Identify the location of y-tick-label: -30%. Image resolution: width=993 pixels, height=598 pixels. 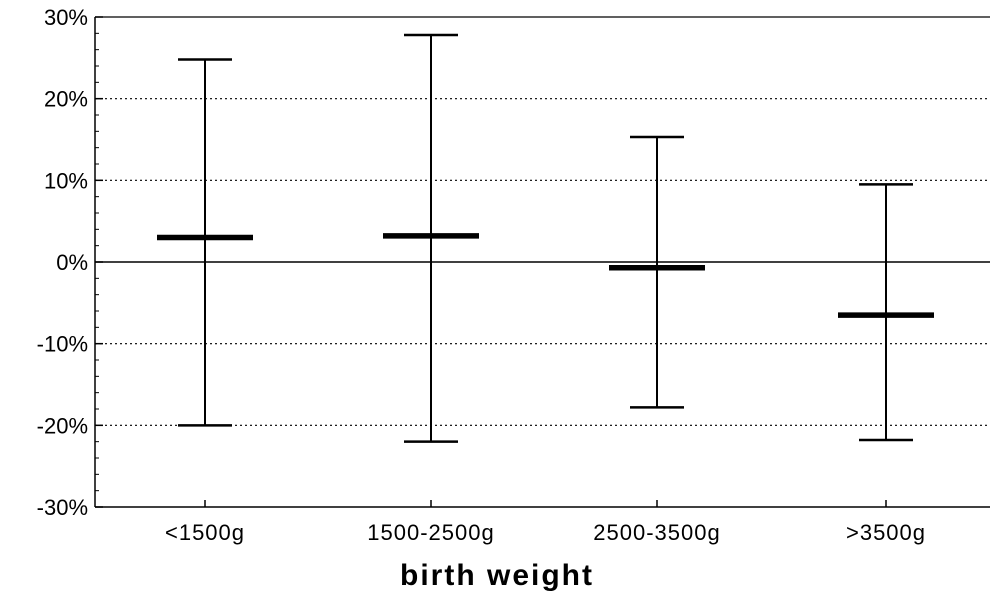
(62, 507).